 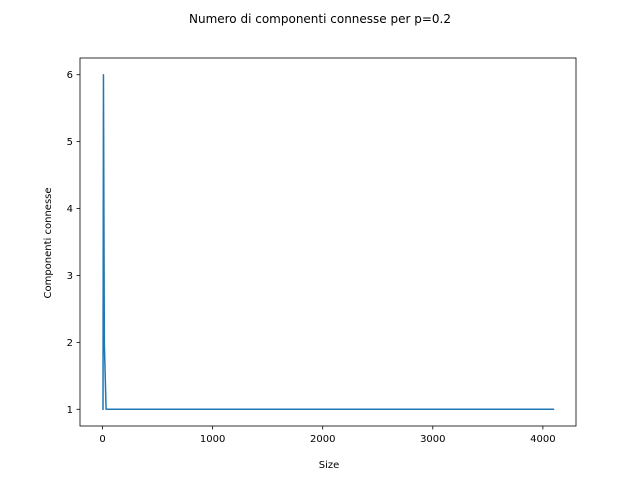 What do you see at coordinates (70, 343) in the screenshot?
I see `y-tick-label: 2` at bounding box center [70, 343].